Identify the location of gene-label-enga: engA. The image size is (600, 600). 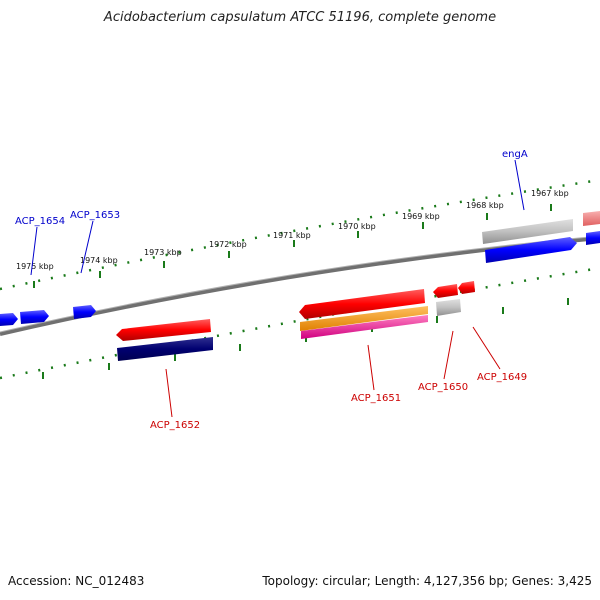
(515, 154).